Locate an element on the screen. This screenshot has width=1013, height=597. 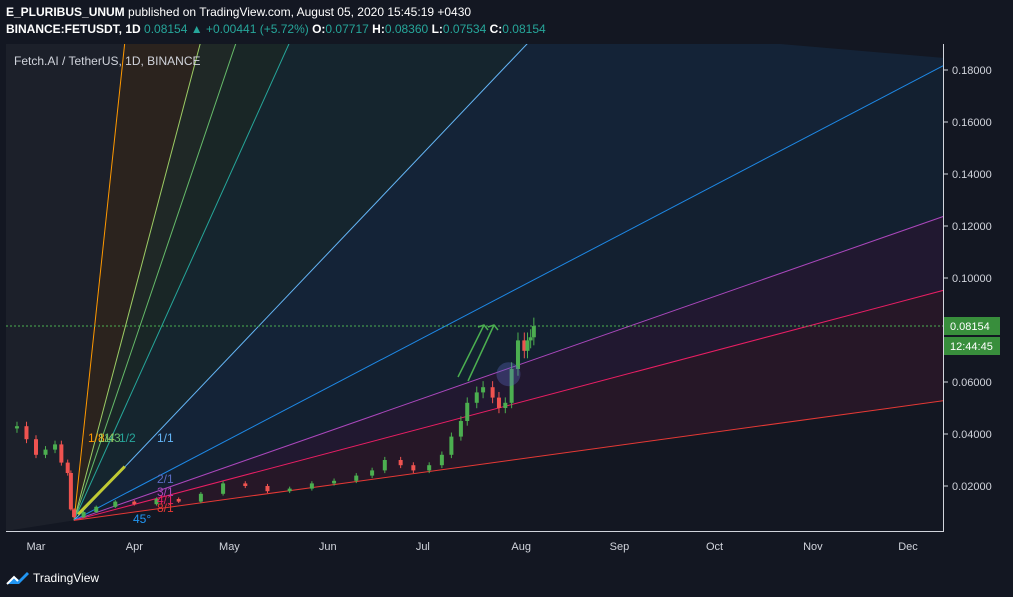
tradingview-brand: TradingView is located at coordinates (52, 578).